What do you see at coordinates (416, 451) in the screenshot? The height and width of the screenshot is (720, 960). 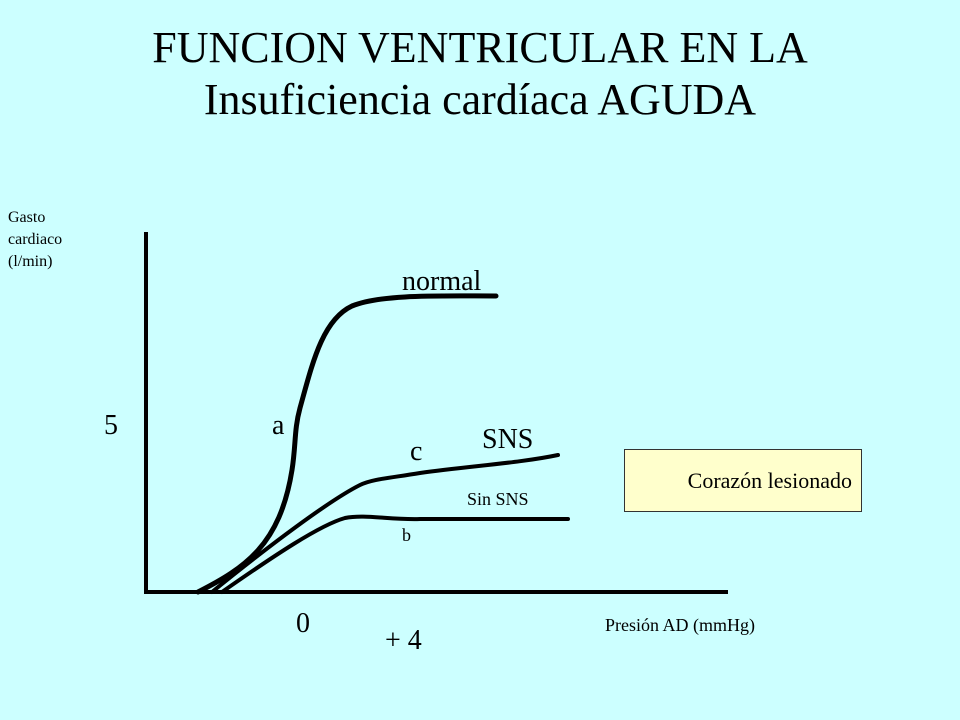 I see `point-c-label: c` at bounding box center [416, 451].